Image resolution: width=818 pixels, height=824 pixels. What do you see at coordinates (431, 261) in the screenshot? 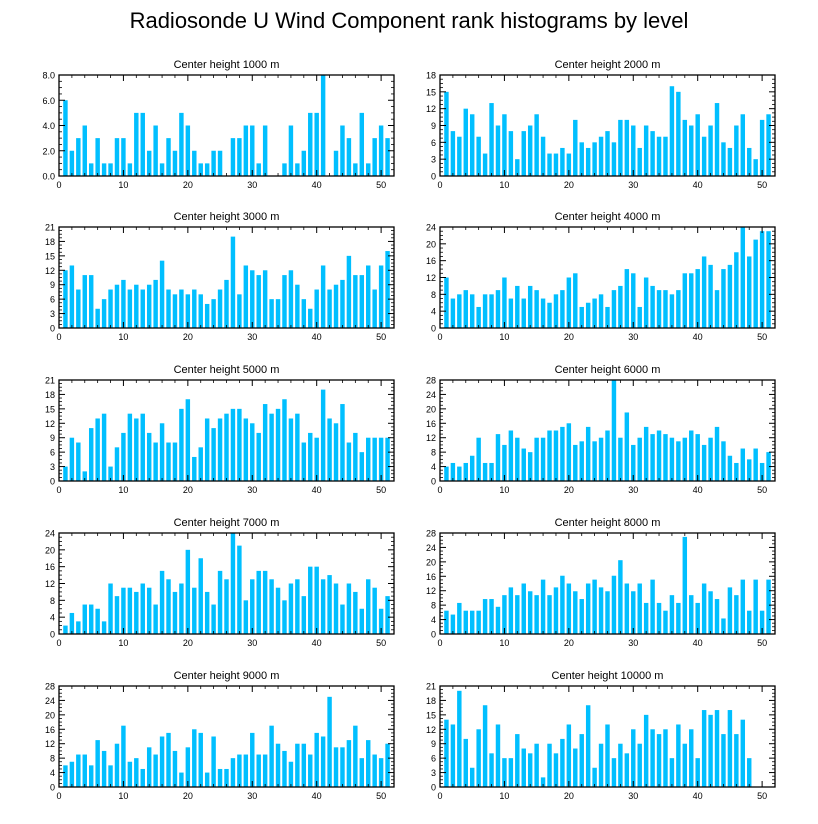
I see `y-tick-label: 16` at bounding box center [431, 261].